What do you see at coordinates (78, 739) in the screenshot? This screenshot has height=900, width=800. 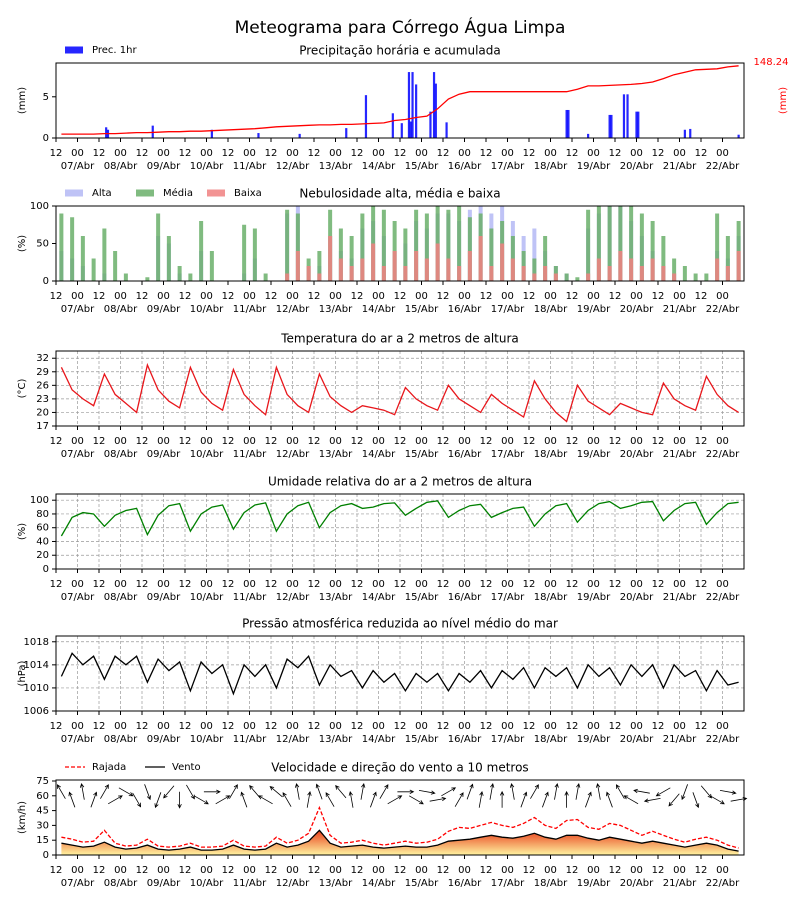 I see `date-label: 07/Abr` at bounding box center [78, 739].